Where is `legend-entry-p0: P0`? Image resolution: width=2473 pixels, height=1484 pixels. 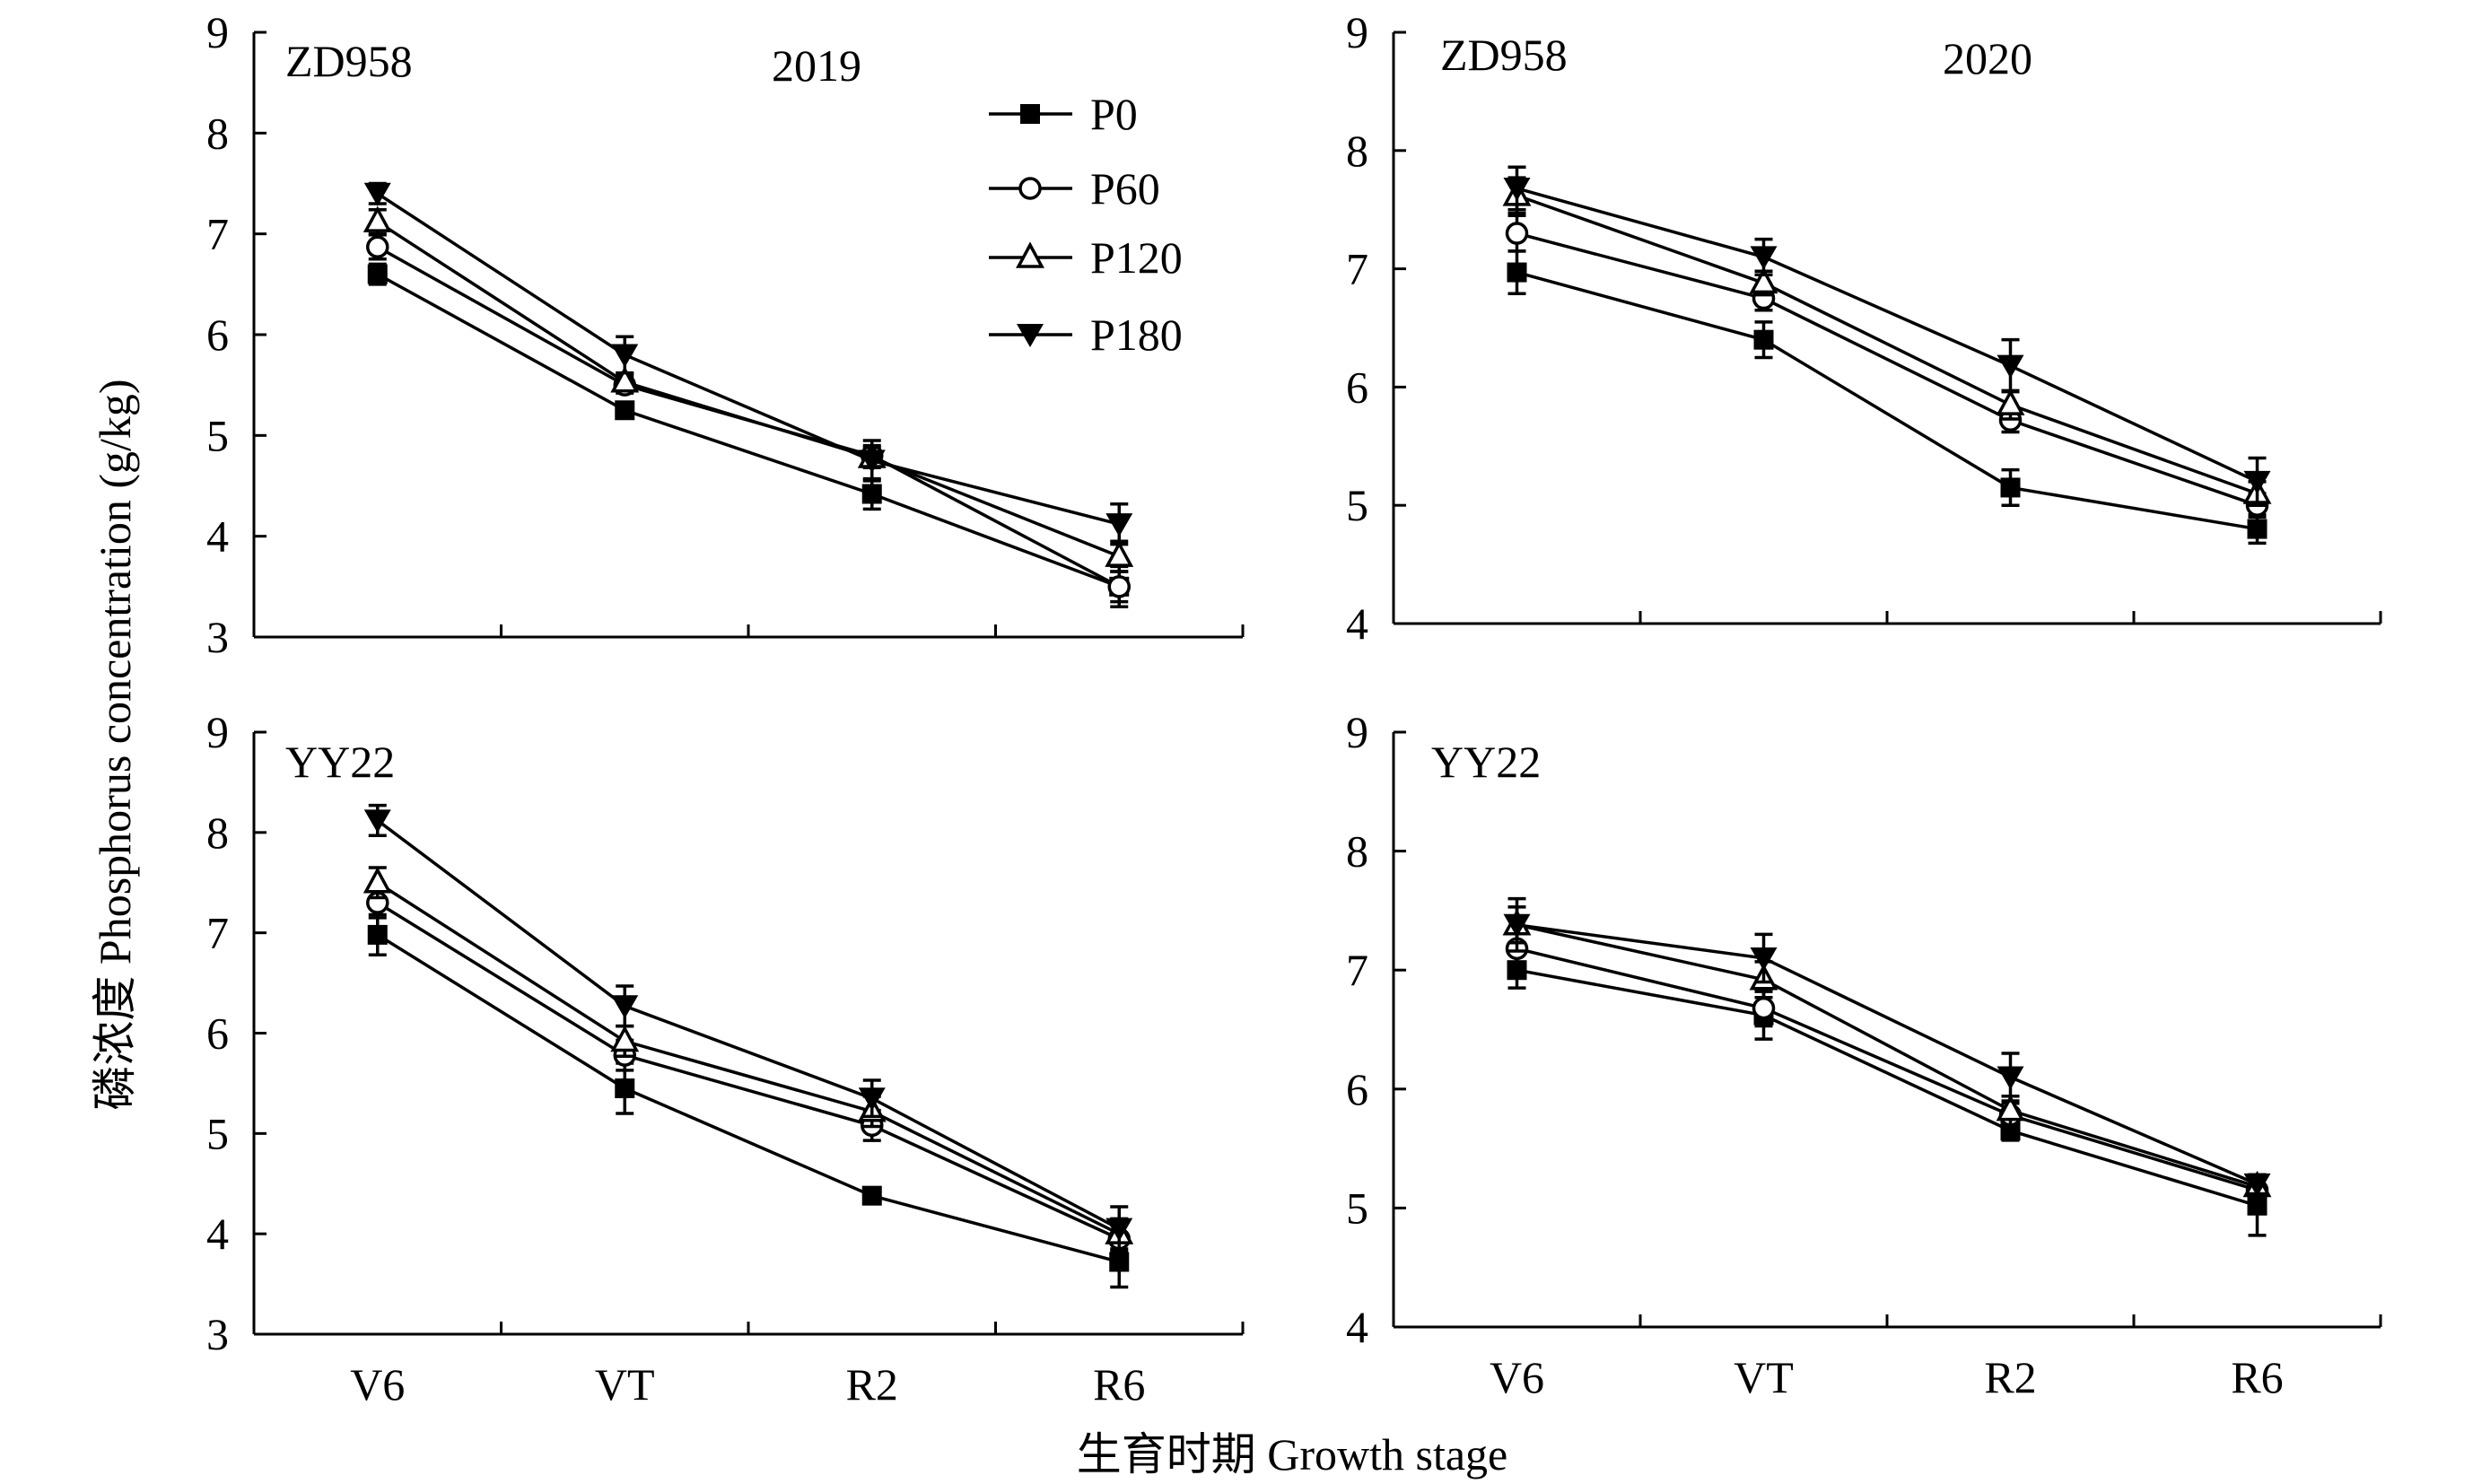
legend-entry-p0: P0 is located at coordinates (1063, 114).